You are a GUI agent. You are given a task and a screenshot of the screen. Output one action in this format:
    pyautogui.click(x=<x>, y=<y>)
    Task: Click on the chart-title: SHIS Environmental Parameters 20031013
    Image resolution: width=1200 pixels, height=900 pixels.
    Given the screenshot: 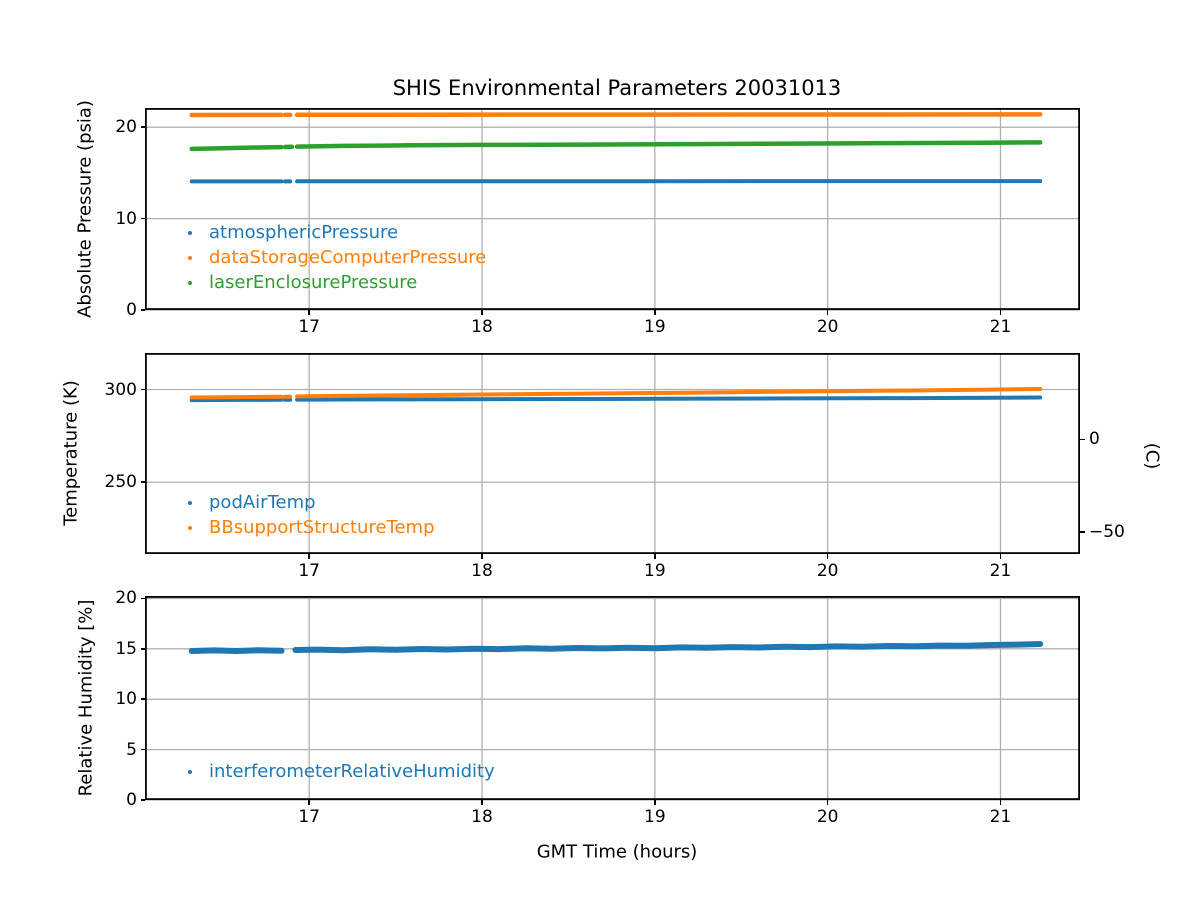 What is the action you would take?
    pyautogui.click(x=617, y=88)
    